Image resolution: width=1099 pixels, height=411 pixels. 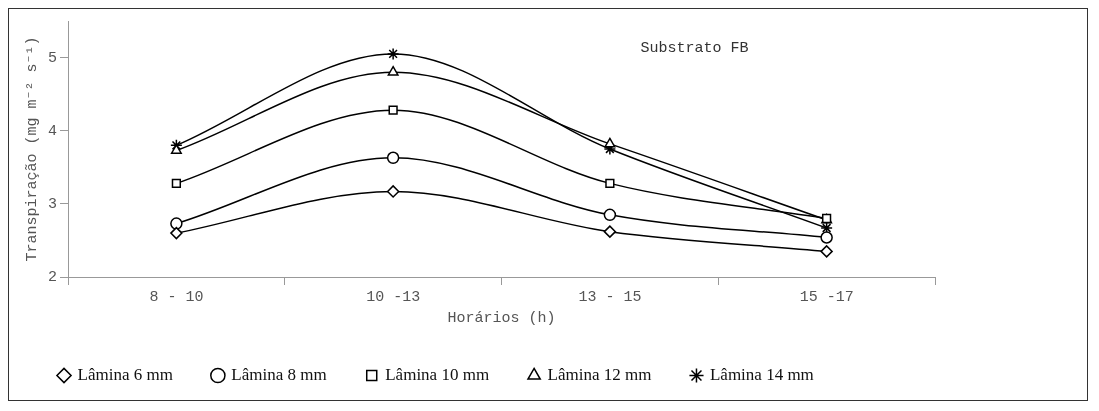 I want to click on y-tick-label: 4, so click(x=52, y=131).